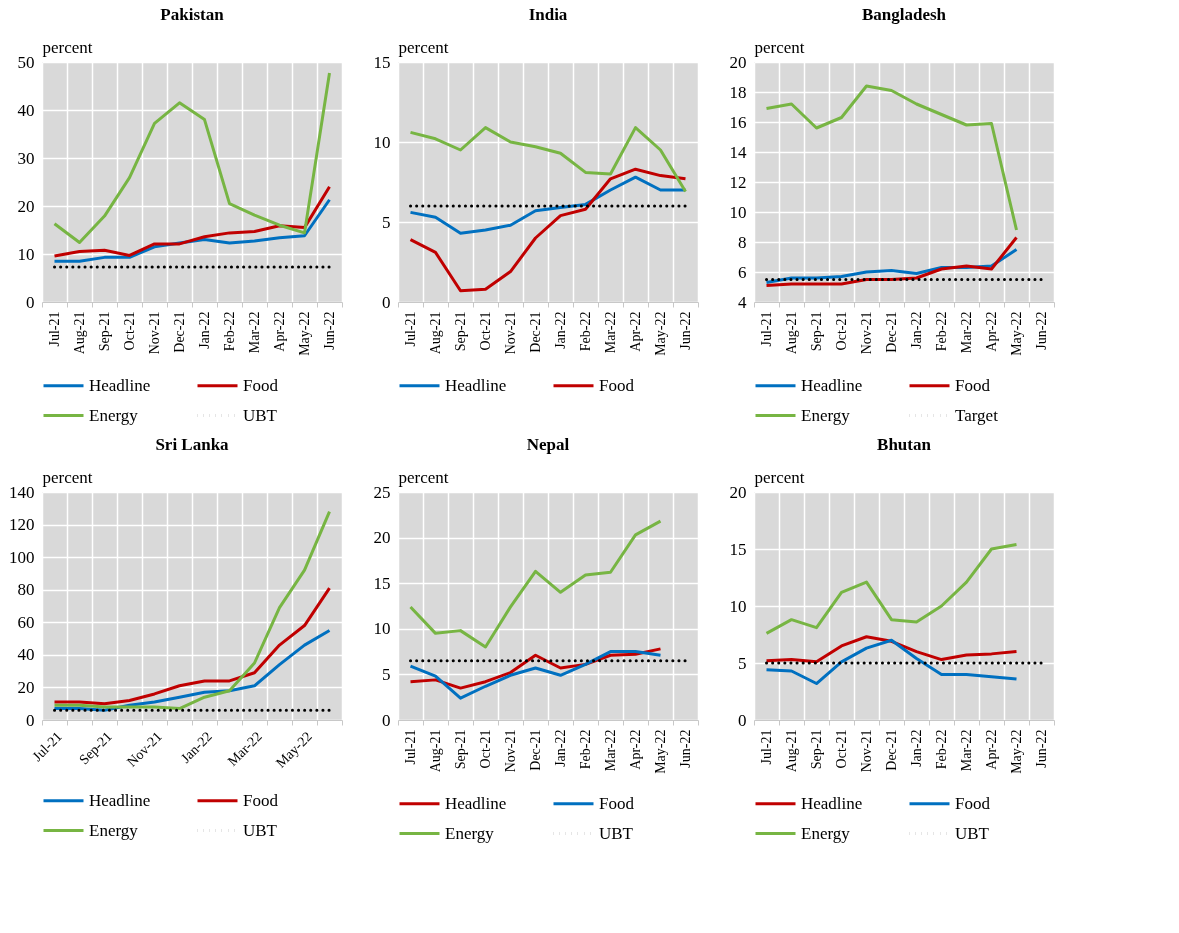 This screenshot has height=933, width=1179. Describe the element at coordinates (742, 242) in the screenshot. I see `y-tick-label: 8` at that location.